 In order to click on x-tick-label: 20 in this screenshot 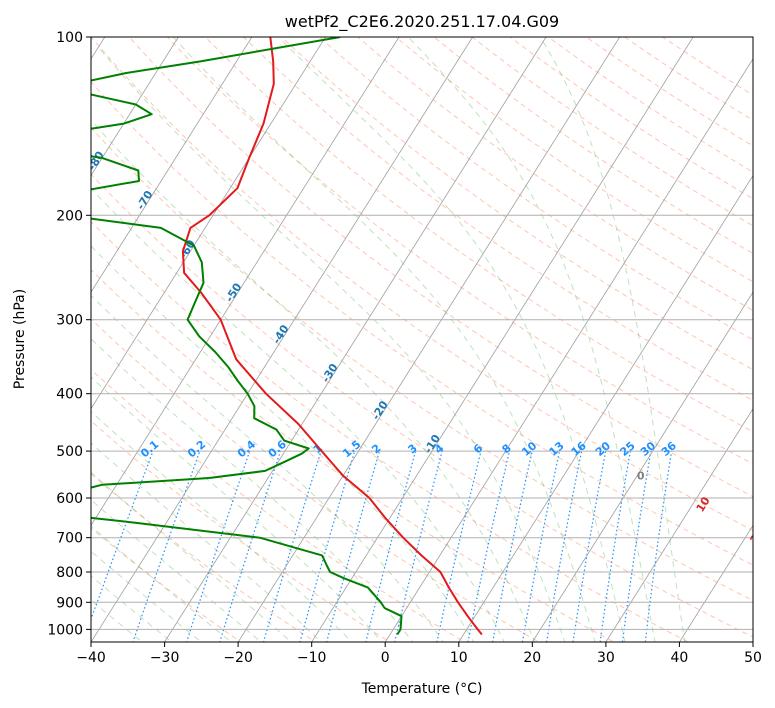, I will do `click(532, 658)`.